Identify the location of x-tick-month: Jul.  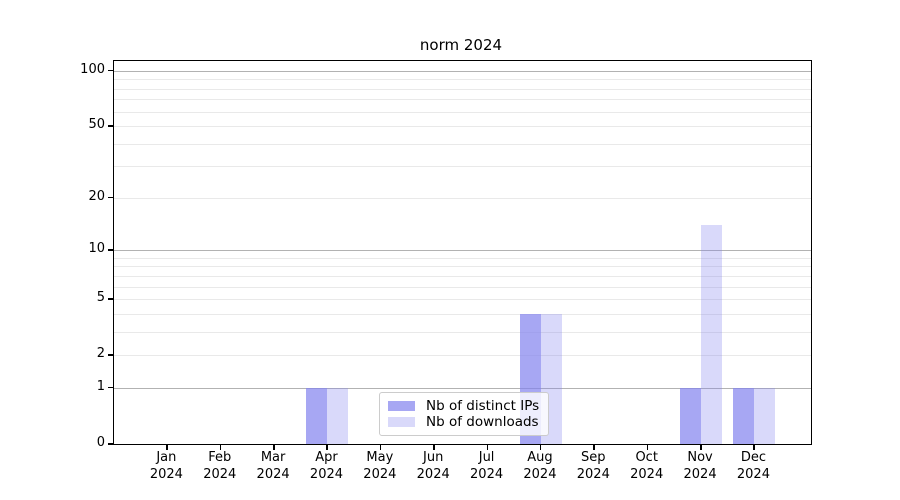
(486, 457).